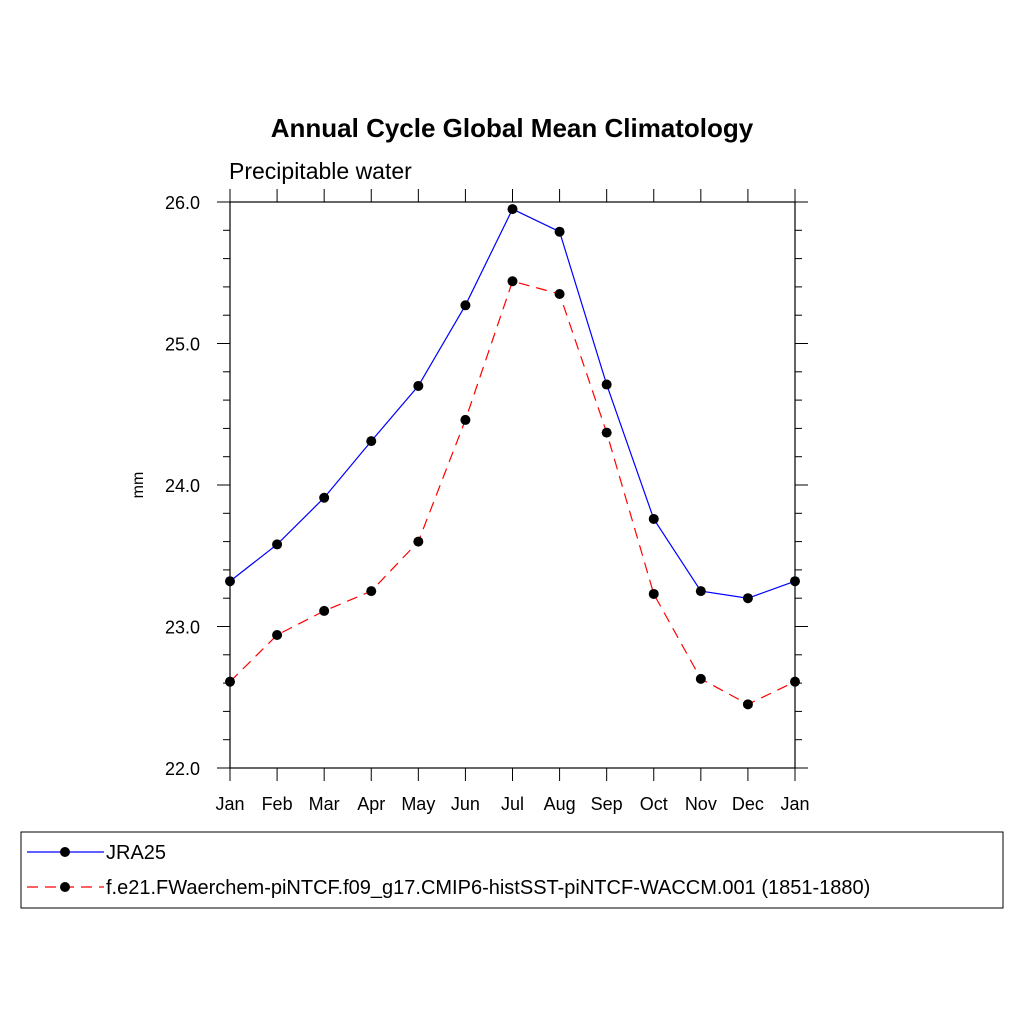 The width and height of the screenshot is (1024, 1024). What do you see at coordinates (654, 804) in the screenshot?
I see `x-tick-label: Oct` at bounding box center [654, 804].